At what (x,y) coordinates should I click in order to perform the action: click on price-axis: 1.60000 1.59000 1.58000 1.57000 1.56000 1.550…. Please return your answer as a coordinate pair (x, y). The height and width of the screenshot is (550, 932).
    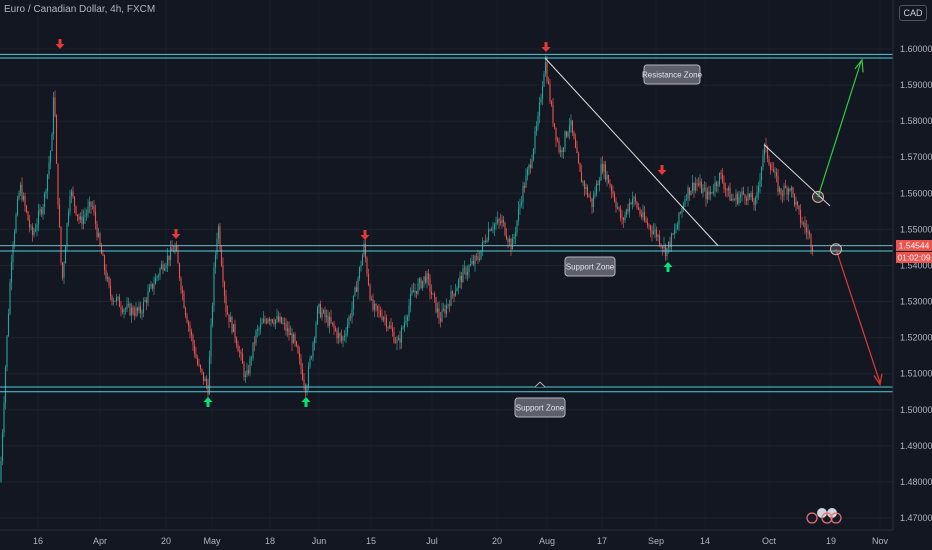
    Looking at the image, I should click on (912, 265).